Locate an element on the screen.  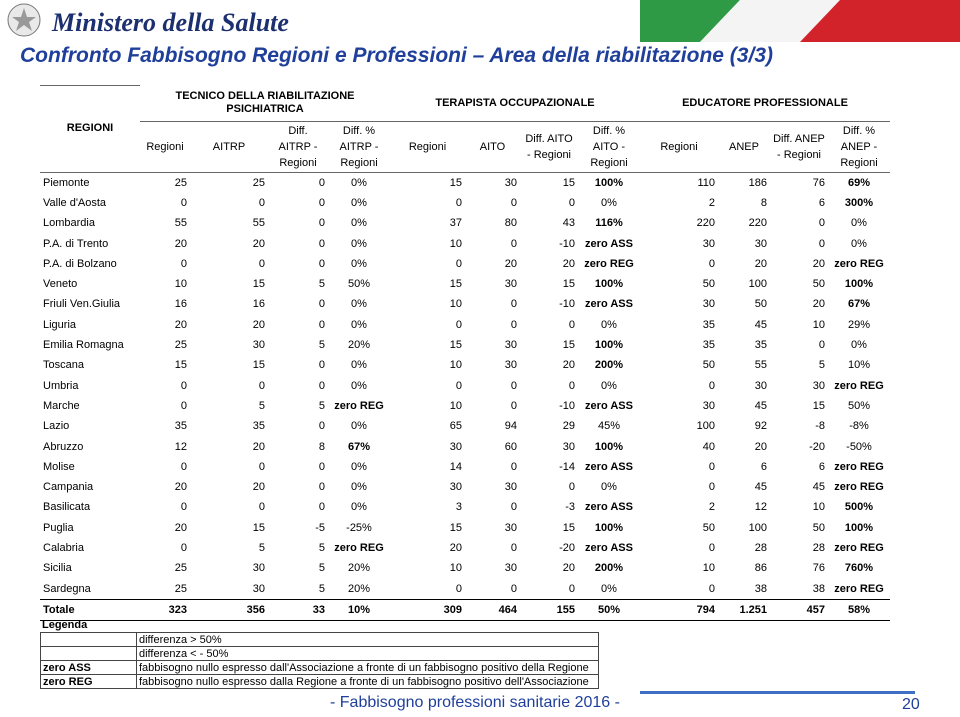
data-row: Basilicata 0 0 0 0% 3 0 -3 zero ASS 2 12 10 500% is located at coordinates (465, 507).